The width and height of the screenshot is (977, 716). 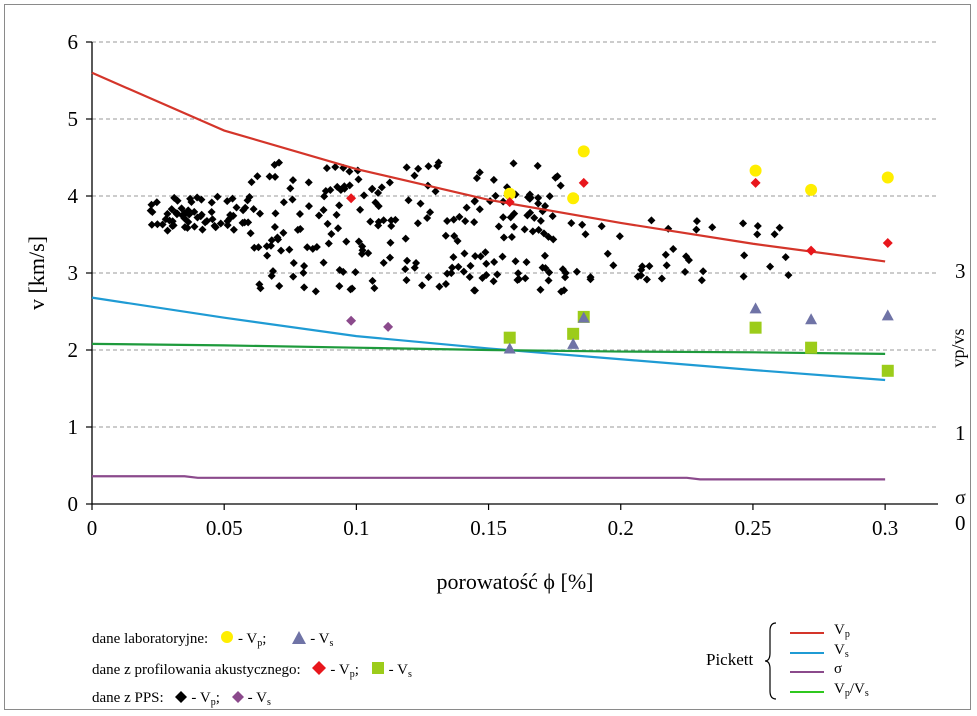 What do you see at coordinates (73, 42) in the screenshot?
I see `y-tick-label: 6` at bounding box center [73, 42].